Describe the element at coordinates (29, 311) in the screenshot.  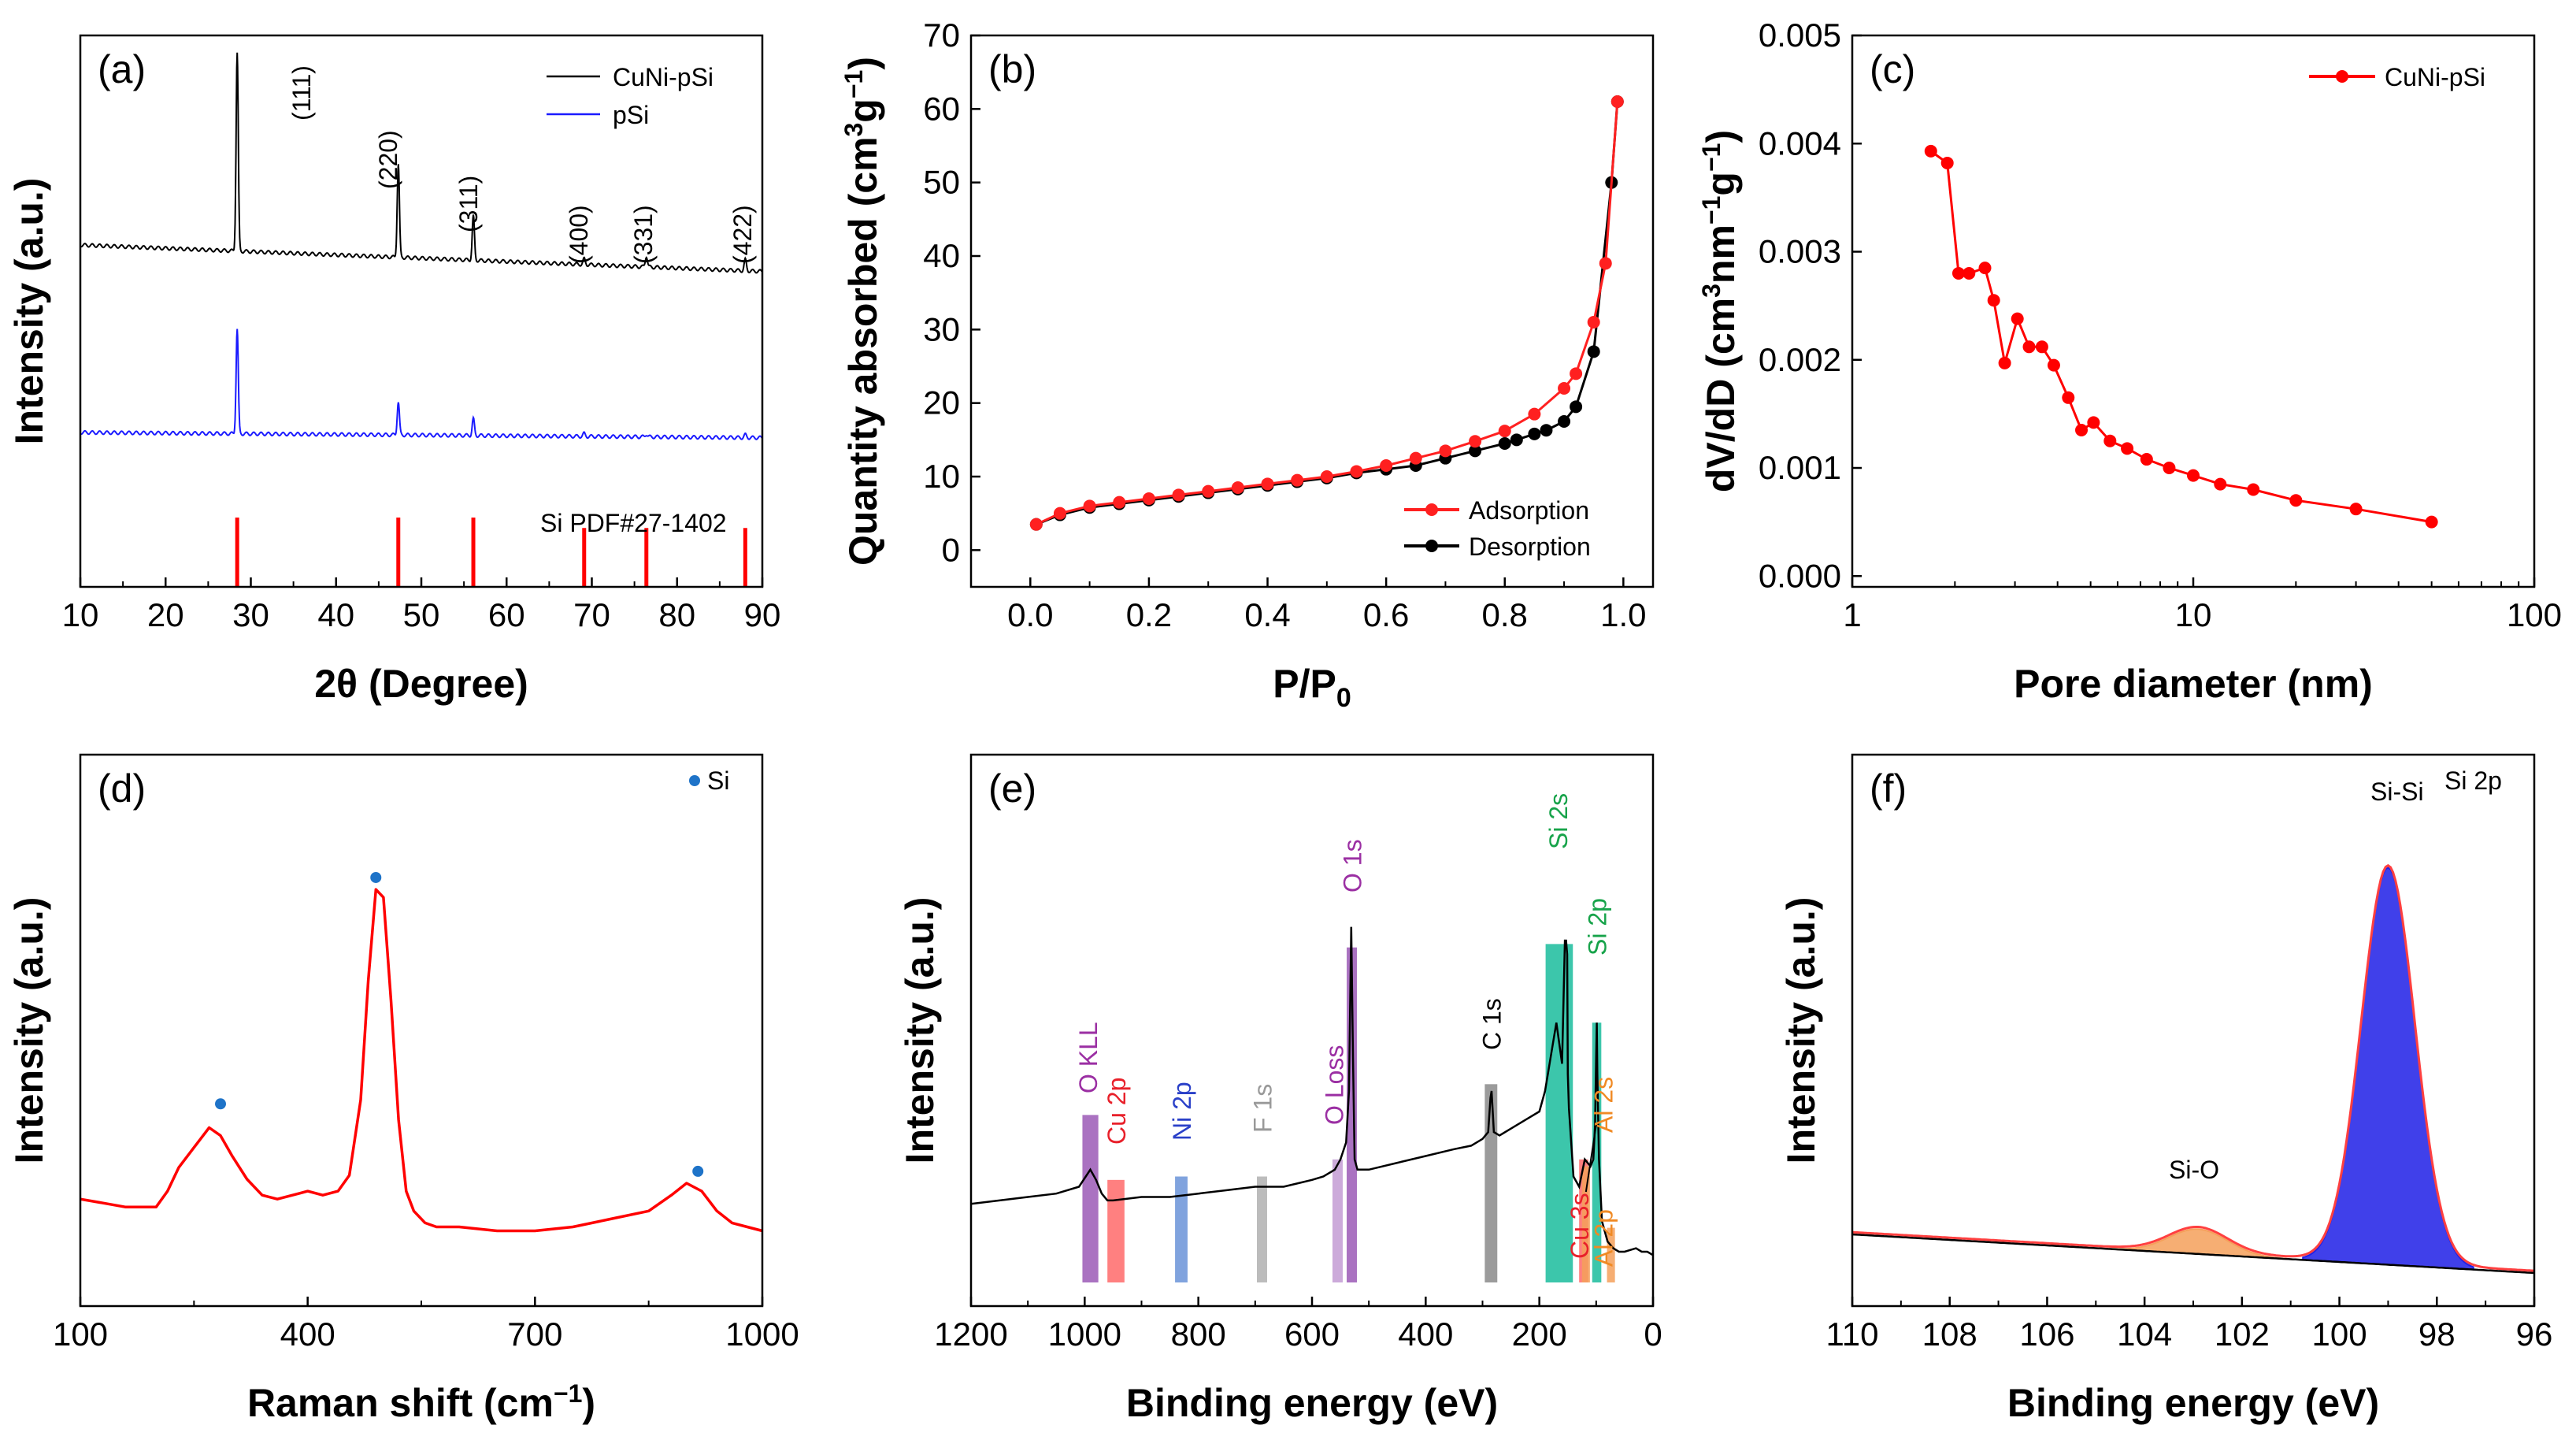
I see `xrd-y-axis-label: Intensity (a.u.)` at that location.